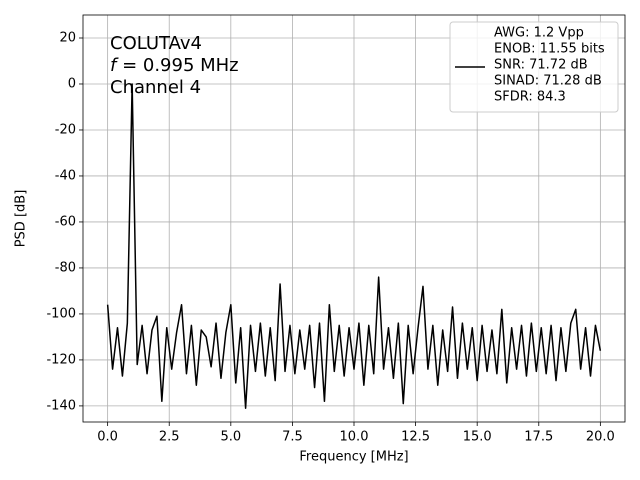 The image size is (640, 480). I want to click on legend-entry: ENOB: 11.55 bits, so click(549, 49).